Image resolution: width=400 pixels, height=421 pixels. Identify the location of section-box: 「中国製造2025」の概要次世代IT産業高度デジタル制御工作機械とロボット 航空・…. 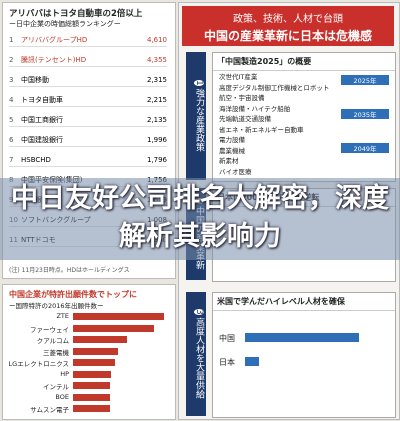
(304, 117).